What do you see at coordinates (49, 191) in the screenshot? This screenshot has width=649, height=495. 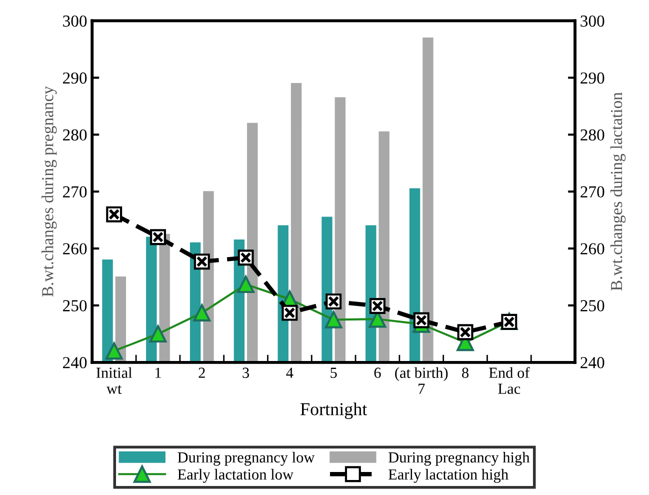 I see `y-axis-title: B.wt.changes during pregnancy` at bounding box center [49, 191].